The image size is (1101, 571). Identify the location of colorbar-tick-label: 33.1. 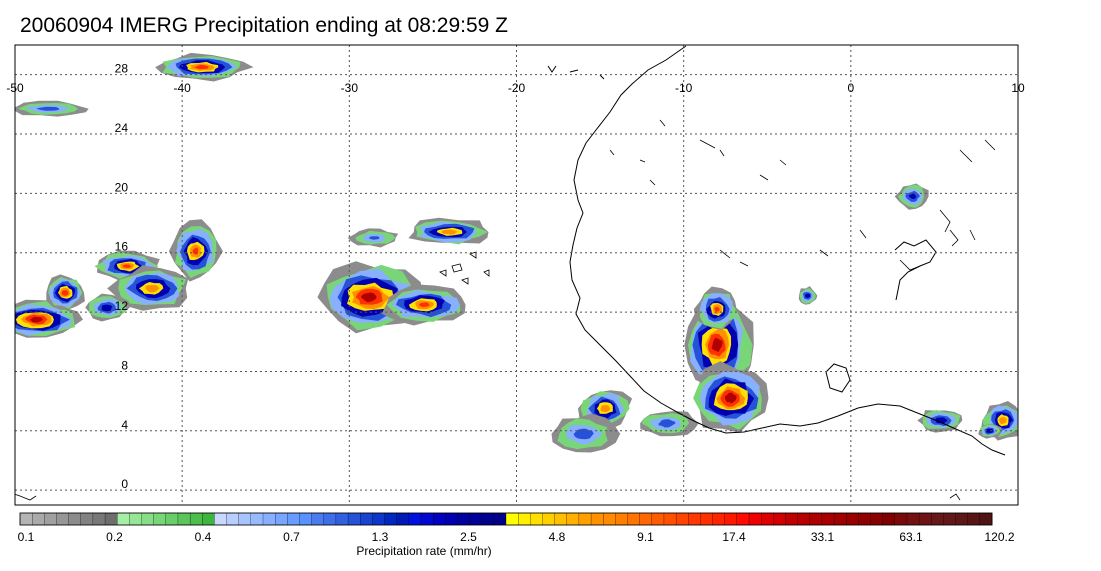
(823, 537).